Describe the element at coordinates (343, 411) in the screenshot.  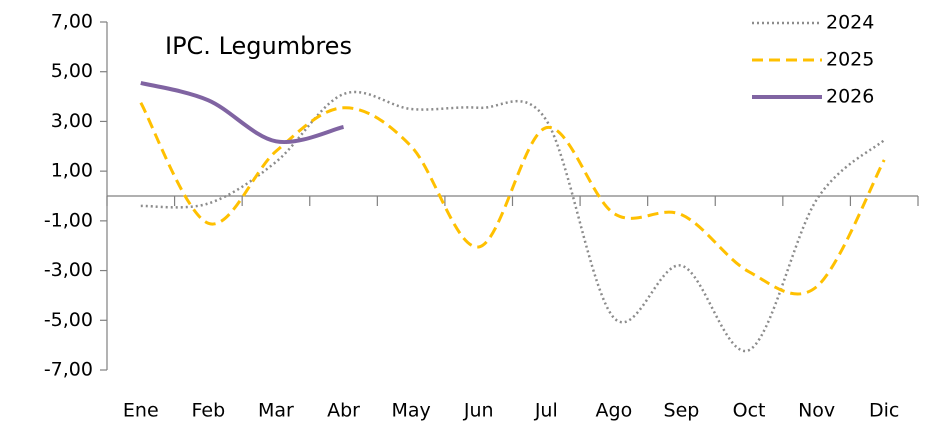
I see `x-tick-label: Abr` at that location.